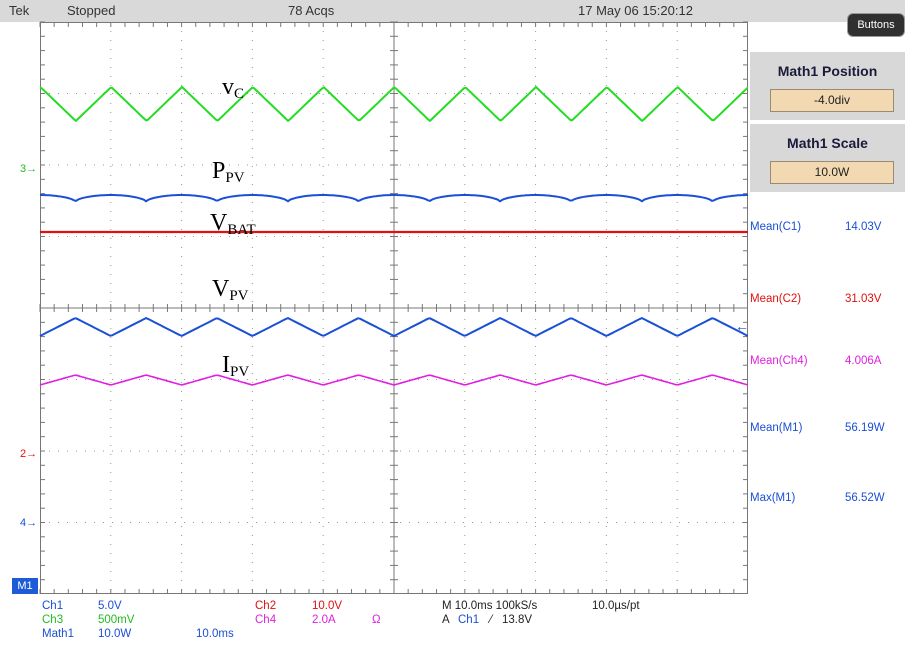 This screenshot has width=905, height=648. I want to click on math1-scale-title: Math1 Scale, so click(827, 143).